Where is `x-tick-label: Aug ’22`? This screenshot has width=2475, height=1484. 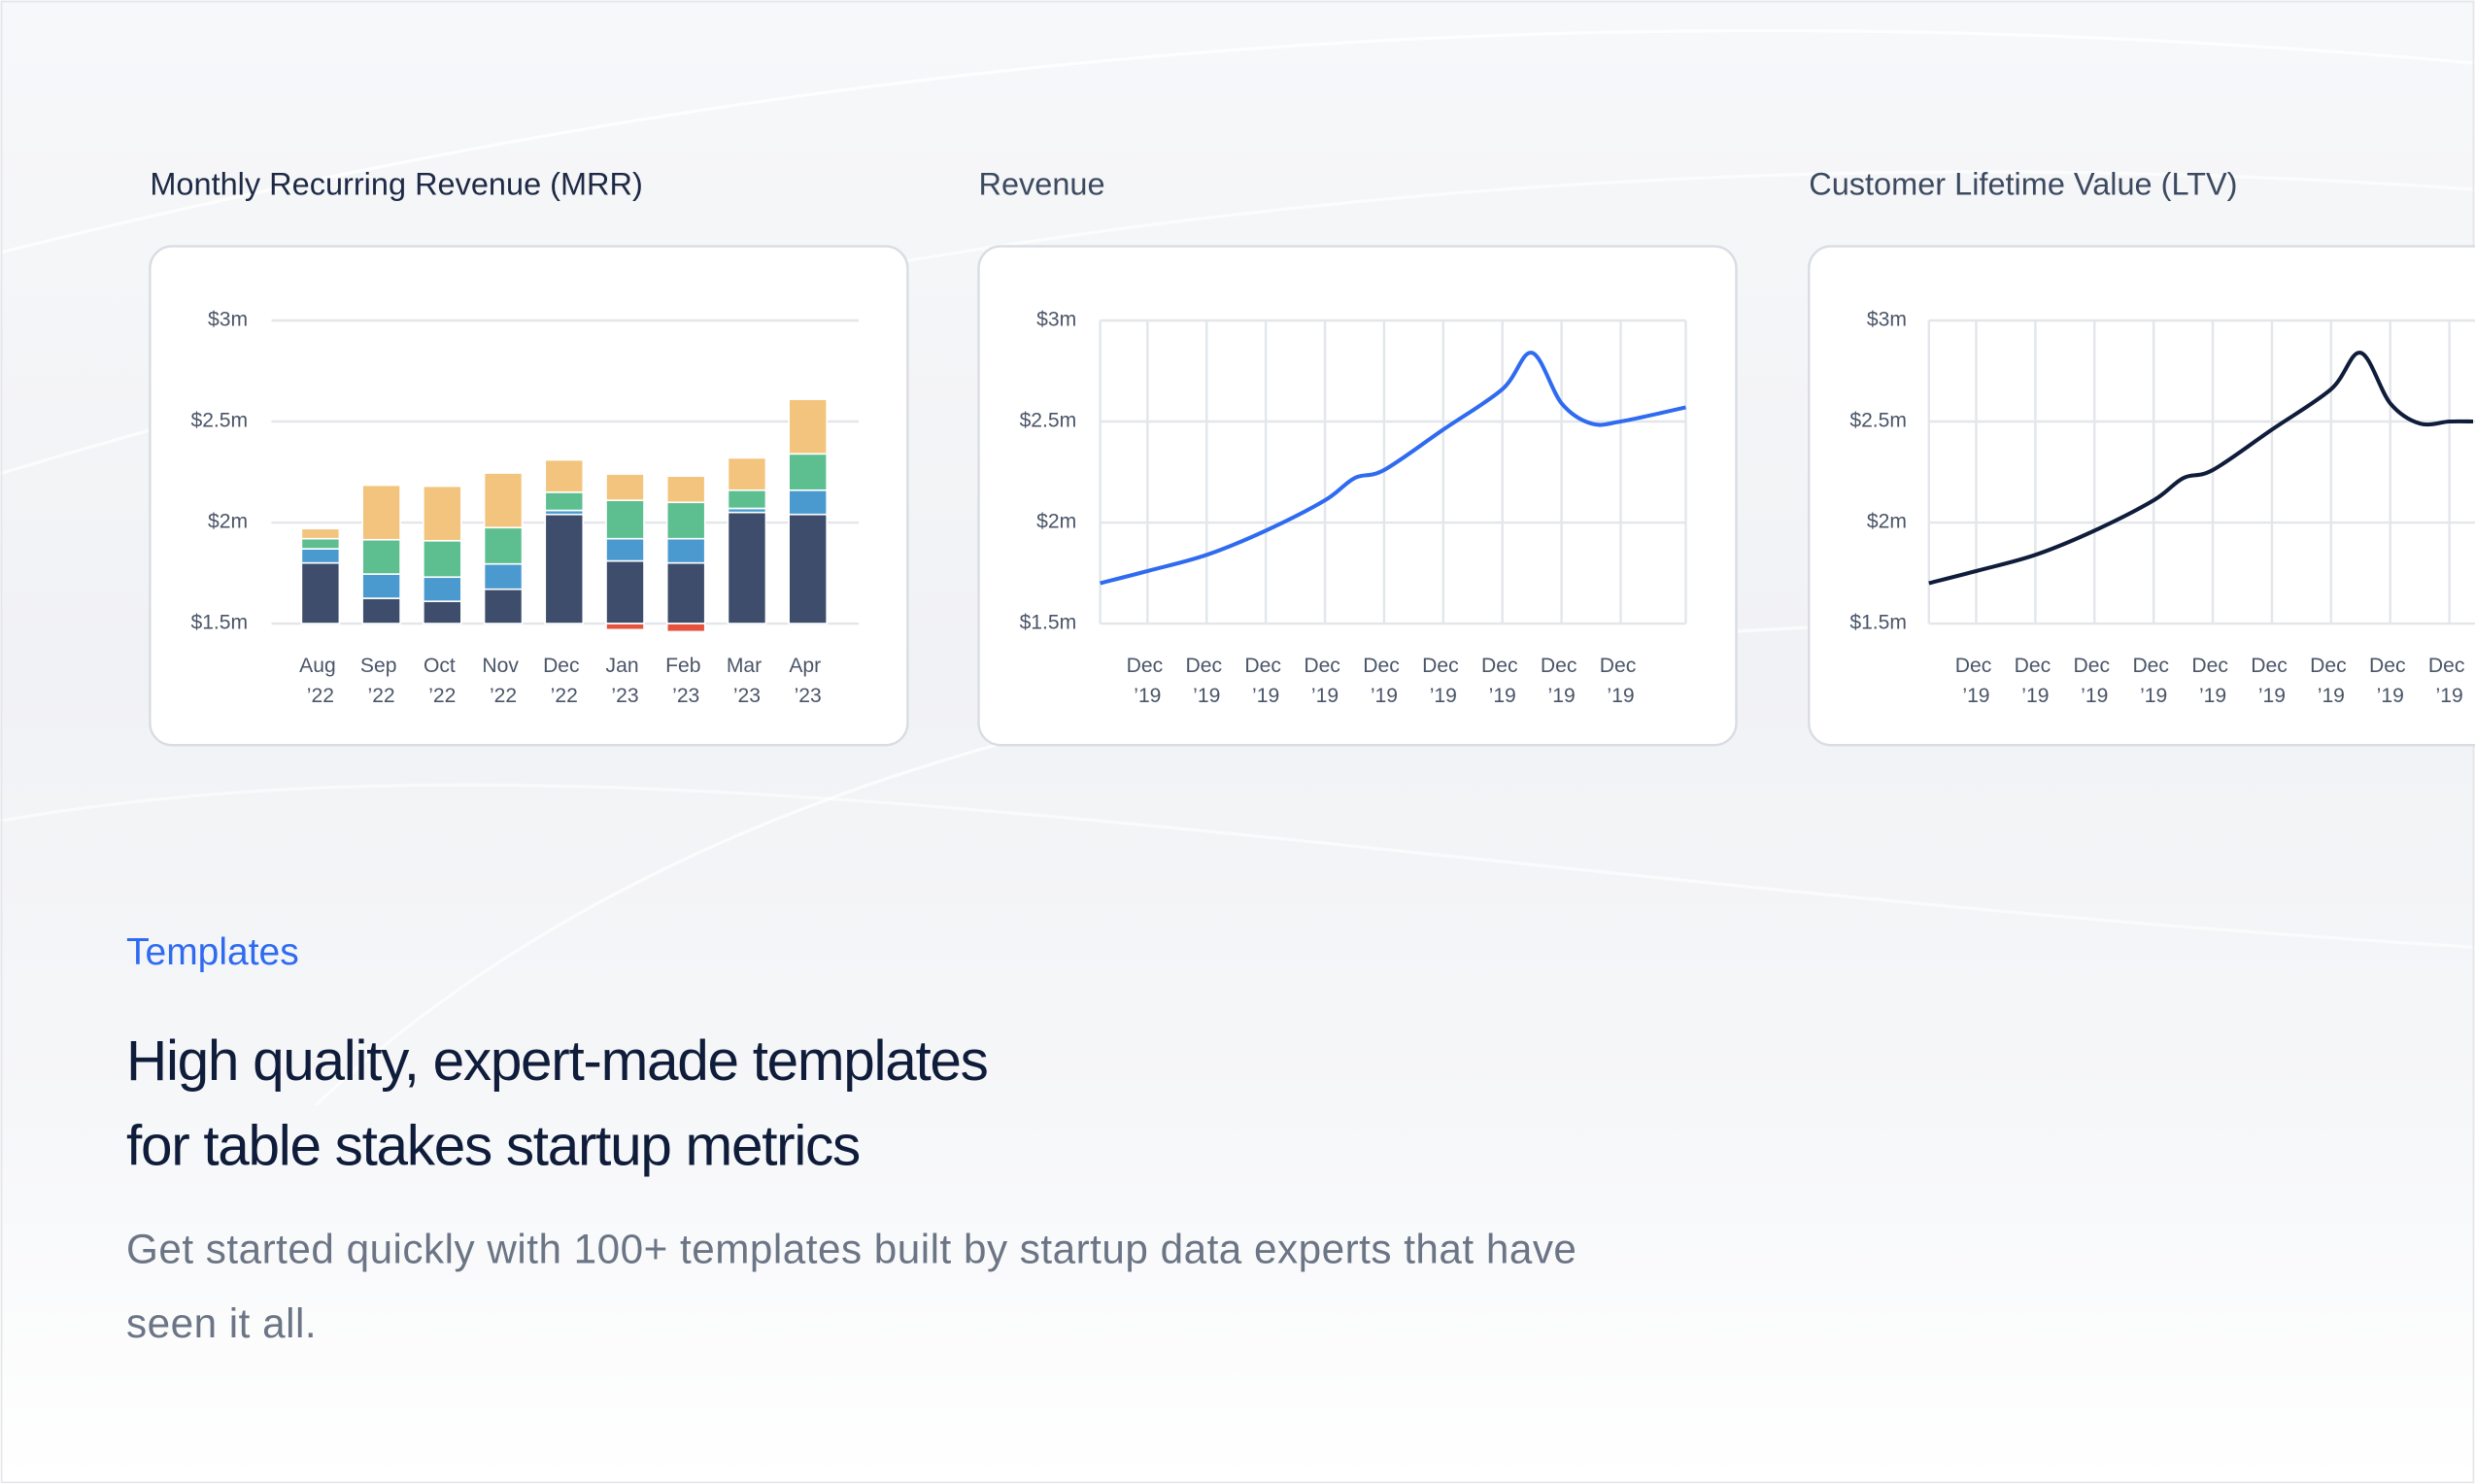
x-tick-label: Aug ’22 is located at coordinates (320, 681).